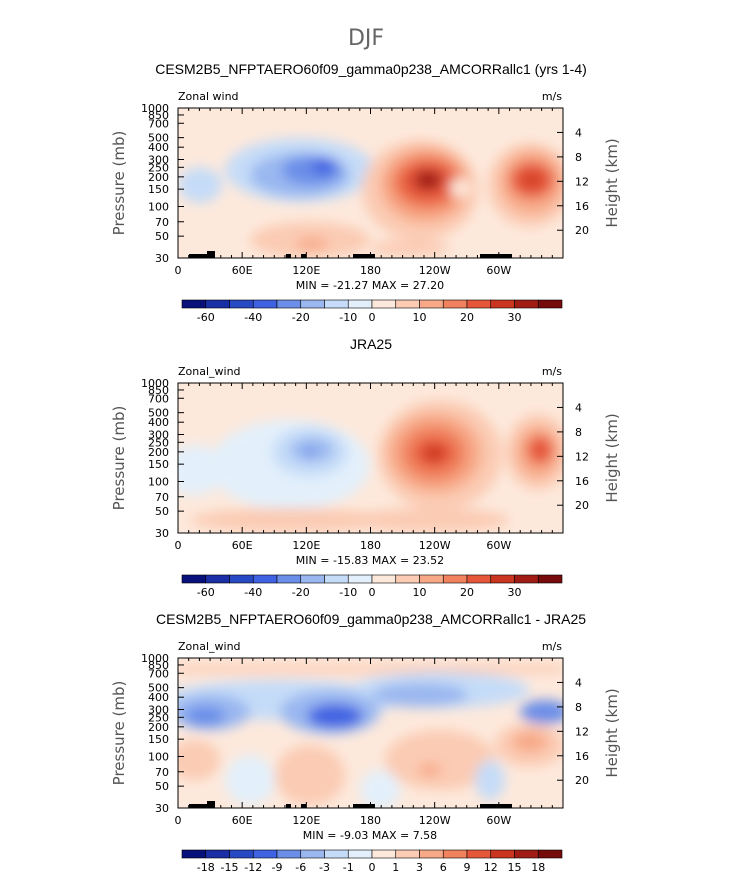 This screenshot has width=733, height=873. I want to click on colorbar-label: -60, so click(206, 317).